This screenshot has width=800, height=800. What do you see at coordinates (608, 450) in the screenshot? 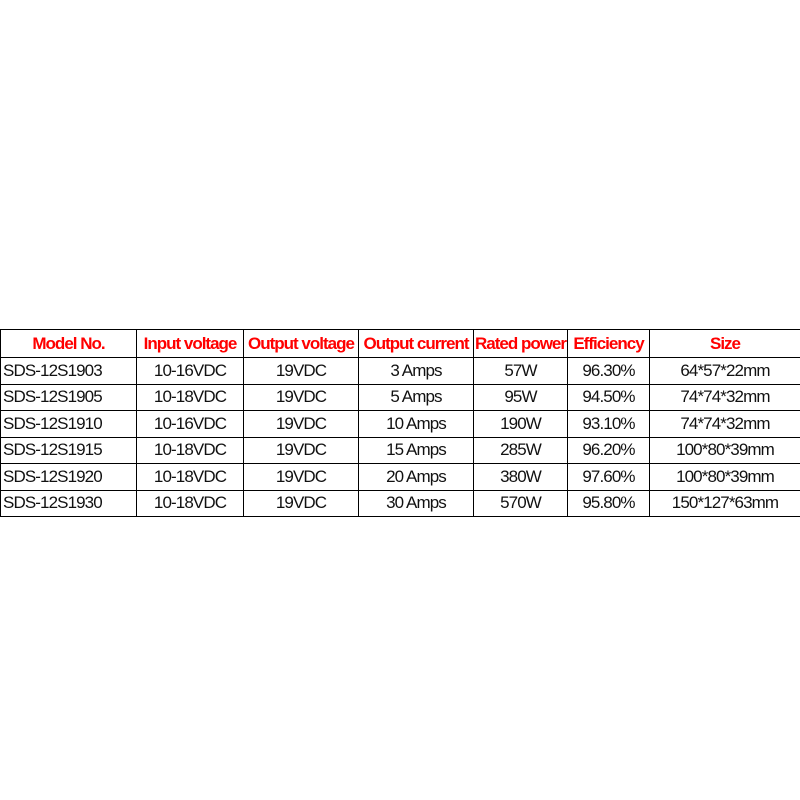
I see `cell-efficiency: 96.20%` at bounding box center [608, 450].